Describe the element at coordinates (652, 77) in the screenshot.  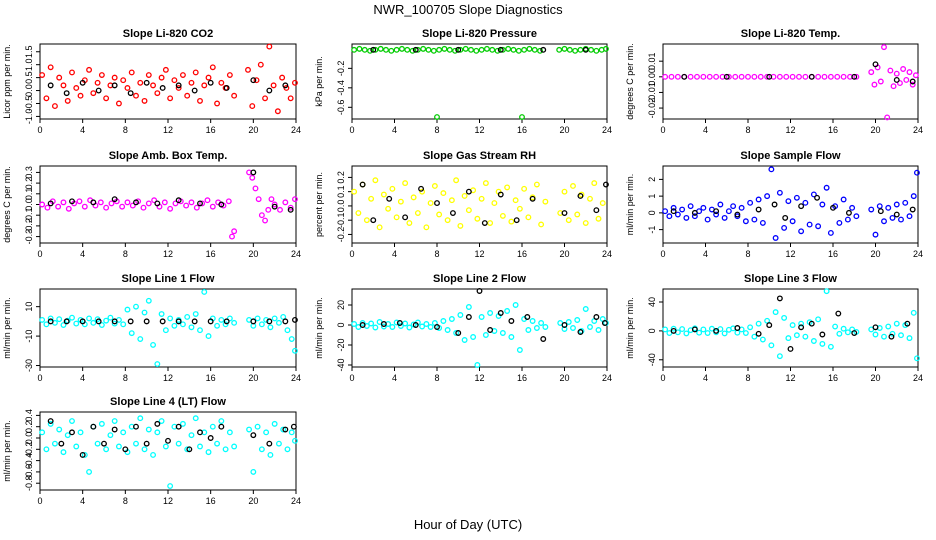
I see `y-tick-label: 0.00` at that location.